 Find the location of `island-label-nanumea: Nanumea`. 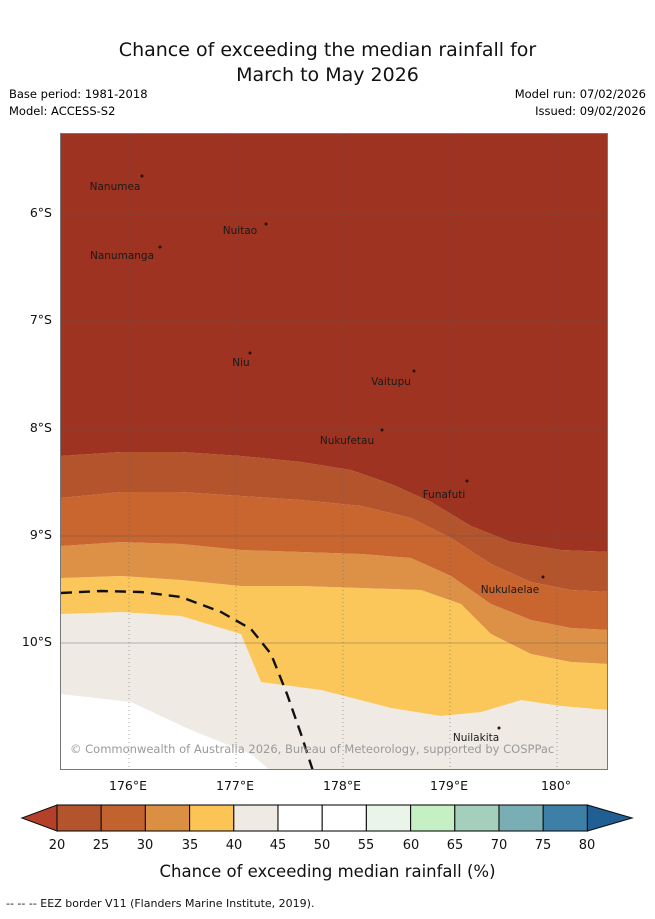

island-label-nanumea: Nanumea is located at coordinates (115, 187).